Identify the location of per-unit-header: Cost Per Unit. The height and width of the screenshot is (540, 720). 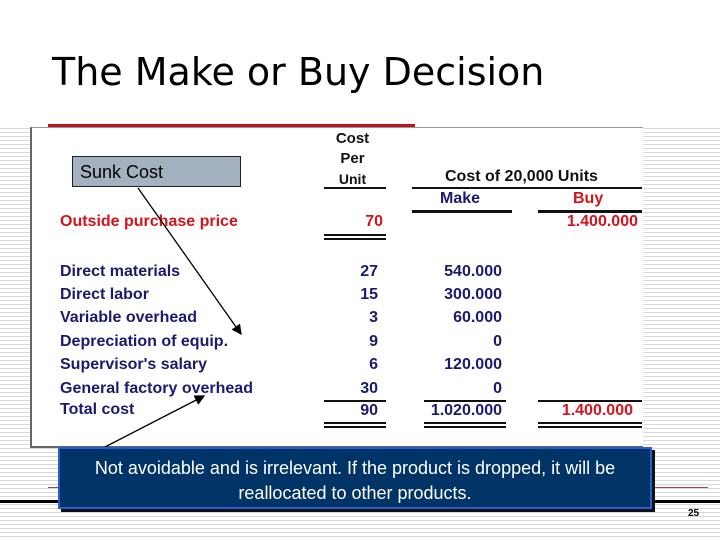
(352, 159).